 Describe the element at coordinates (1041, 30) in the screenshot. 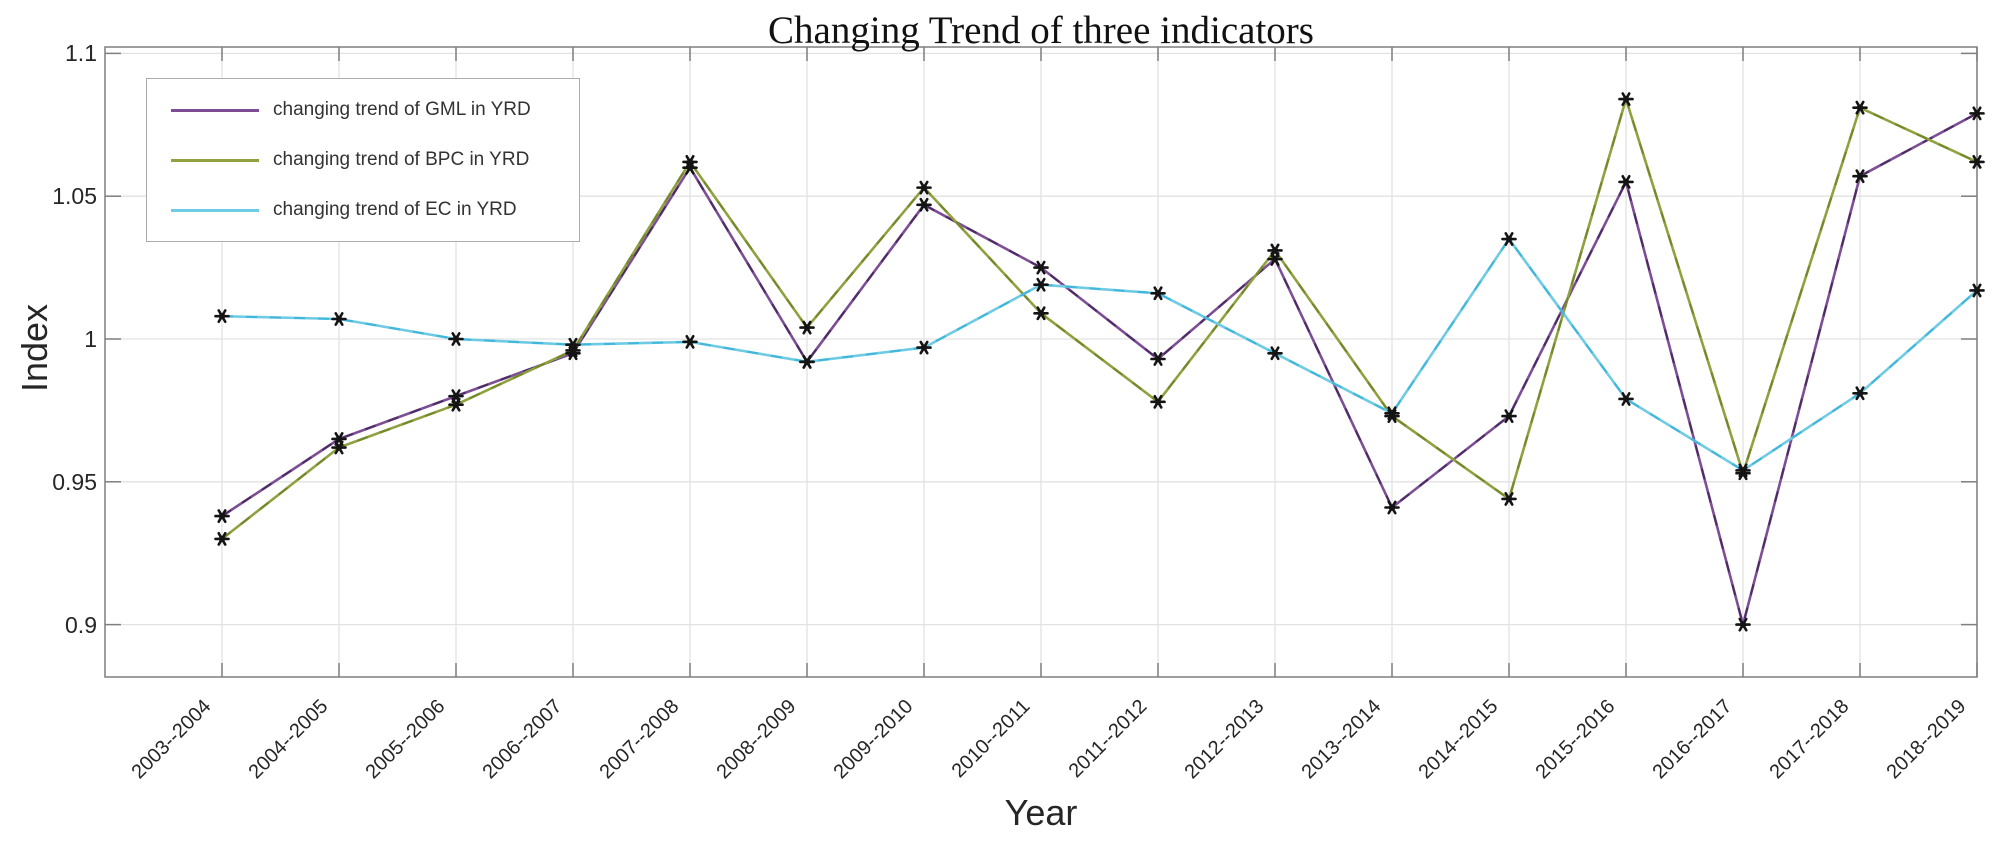

I see `chart-title: Changing Trend of three indicators` at that location.